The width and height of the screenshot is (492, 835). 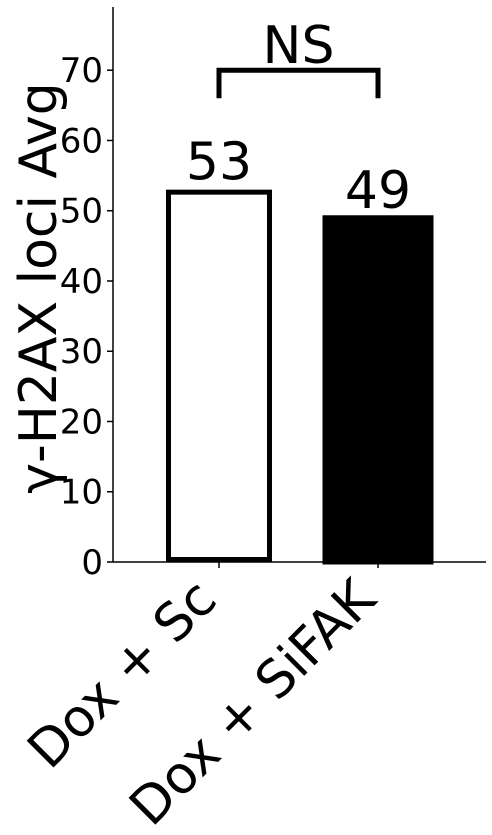 I want to click on y-tick-label: 10, so click(x=81, y=493).